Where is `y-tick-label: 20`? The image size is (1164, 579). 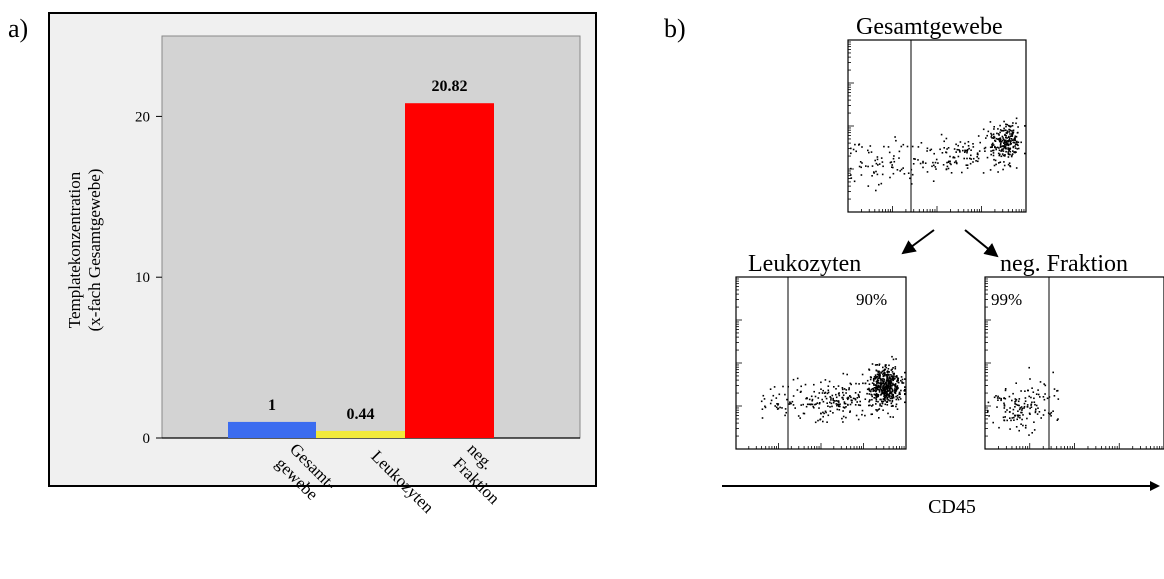
y-tick-label: 20 is located at coordinates (142, 117).